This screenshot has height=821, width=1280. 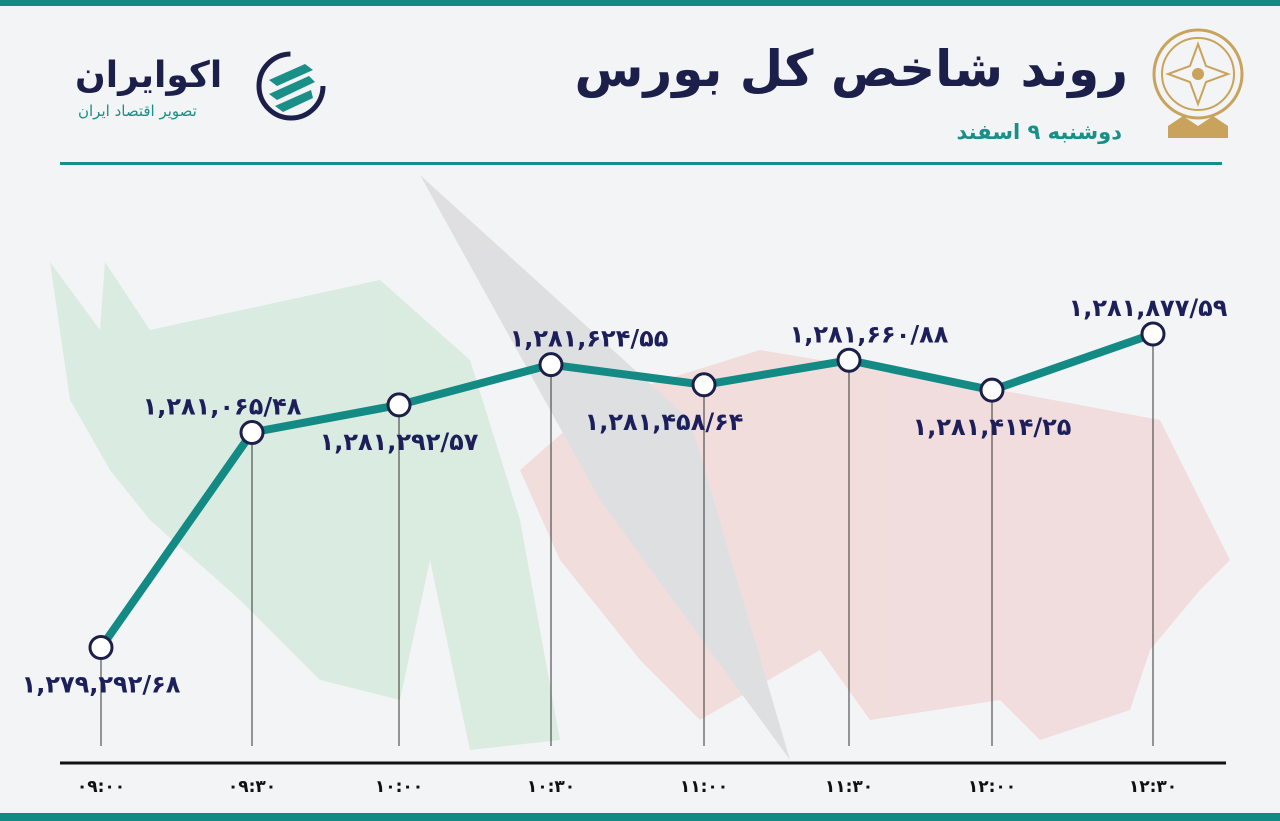 I want to click on data-label: ۱,۲۸۱,۶۲۴/۵۵, so click(x=589, y=339).